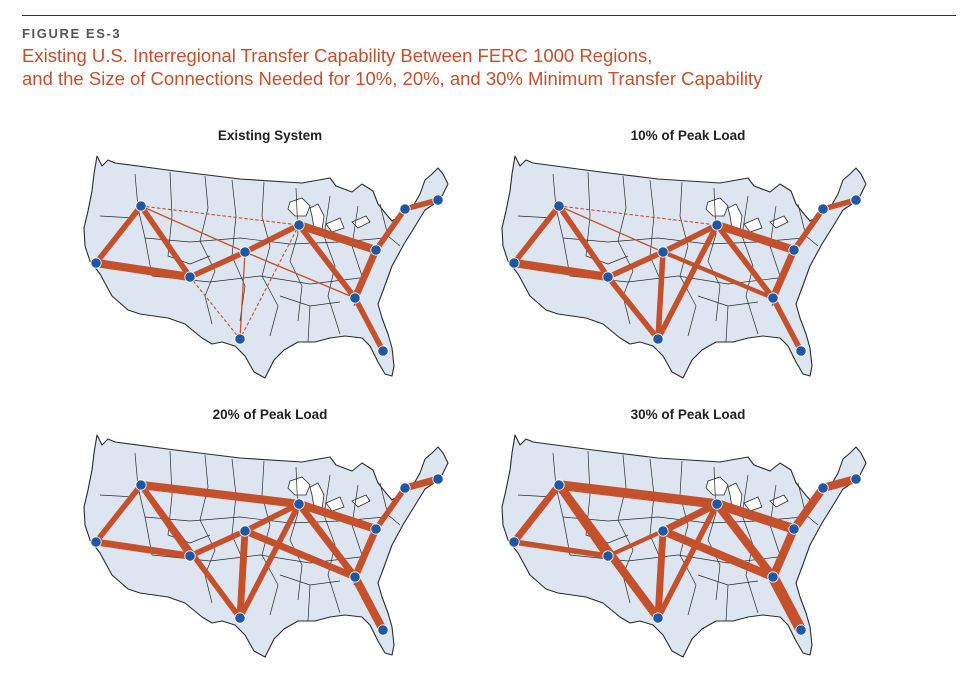 This screenshot has width=978, height=682. What do you see at coordinates (165, 241) in the screenshot?
I see `link-northwest-to-southwest` at bounding box center [165, 241].